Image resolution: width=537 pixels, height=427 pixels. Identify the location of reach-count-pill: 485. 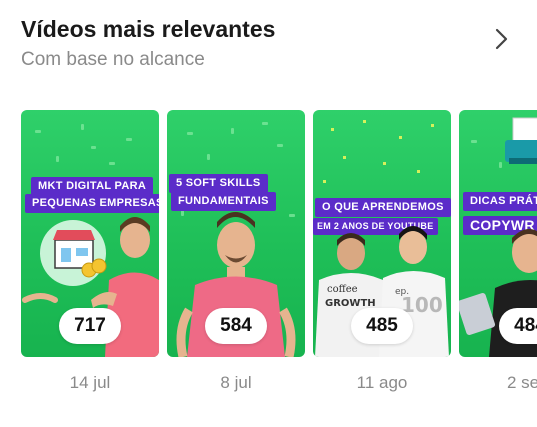
(382, 326).